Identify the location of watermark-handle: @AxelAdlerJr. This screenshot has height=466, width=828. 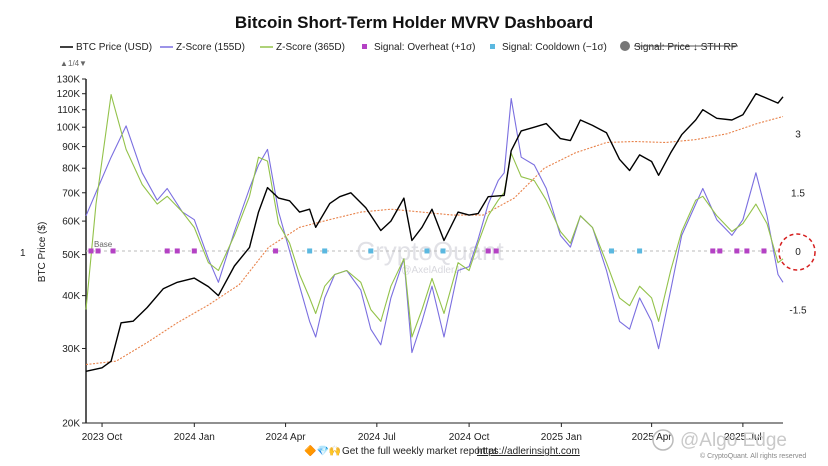
(432, 270).